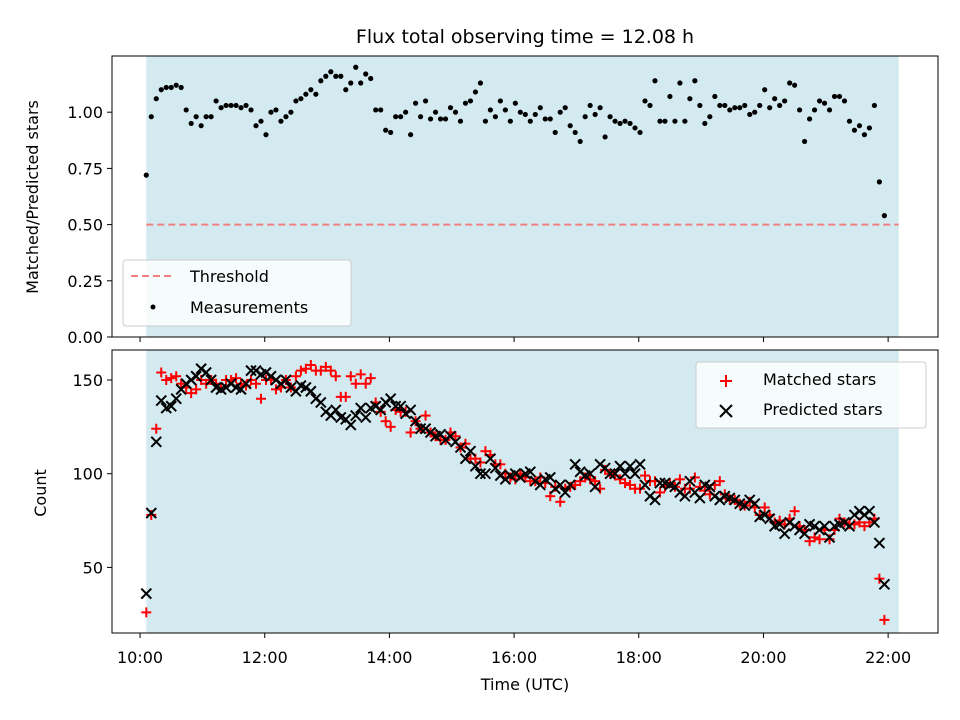 The height and width of the screenshot is (720, 960). I want to click on ratio-y-axis-label: Matched/Predicted stars, so click(32, 197).